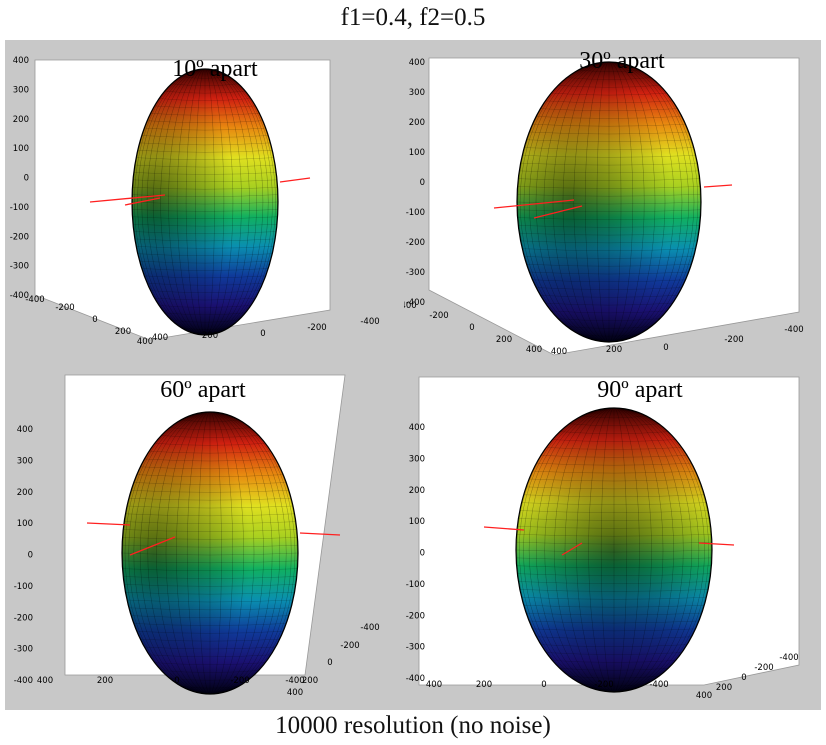 The height and width of the screenshot is (745, 826). I want to click on x-tick-label: 400, so click(145, 342).